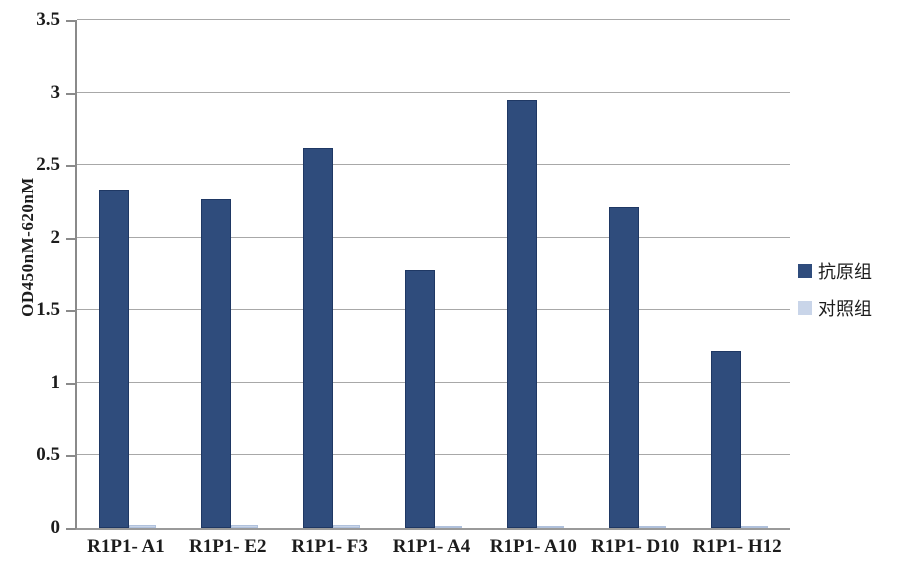 The width and height of the screenshot is (900, 575). Describe the element at coordinates (329, 546) in the screenshot. I see `x-tick-label: R1P1- F3` at that location.